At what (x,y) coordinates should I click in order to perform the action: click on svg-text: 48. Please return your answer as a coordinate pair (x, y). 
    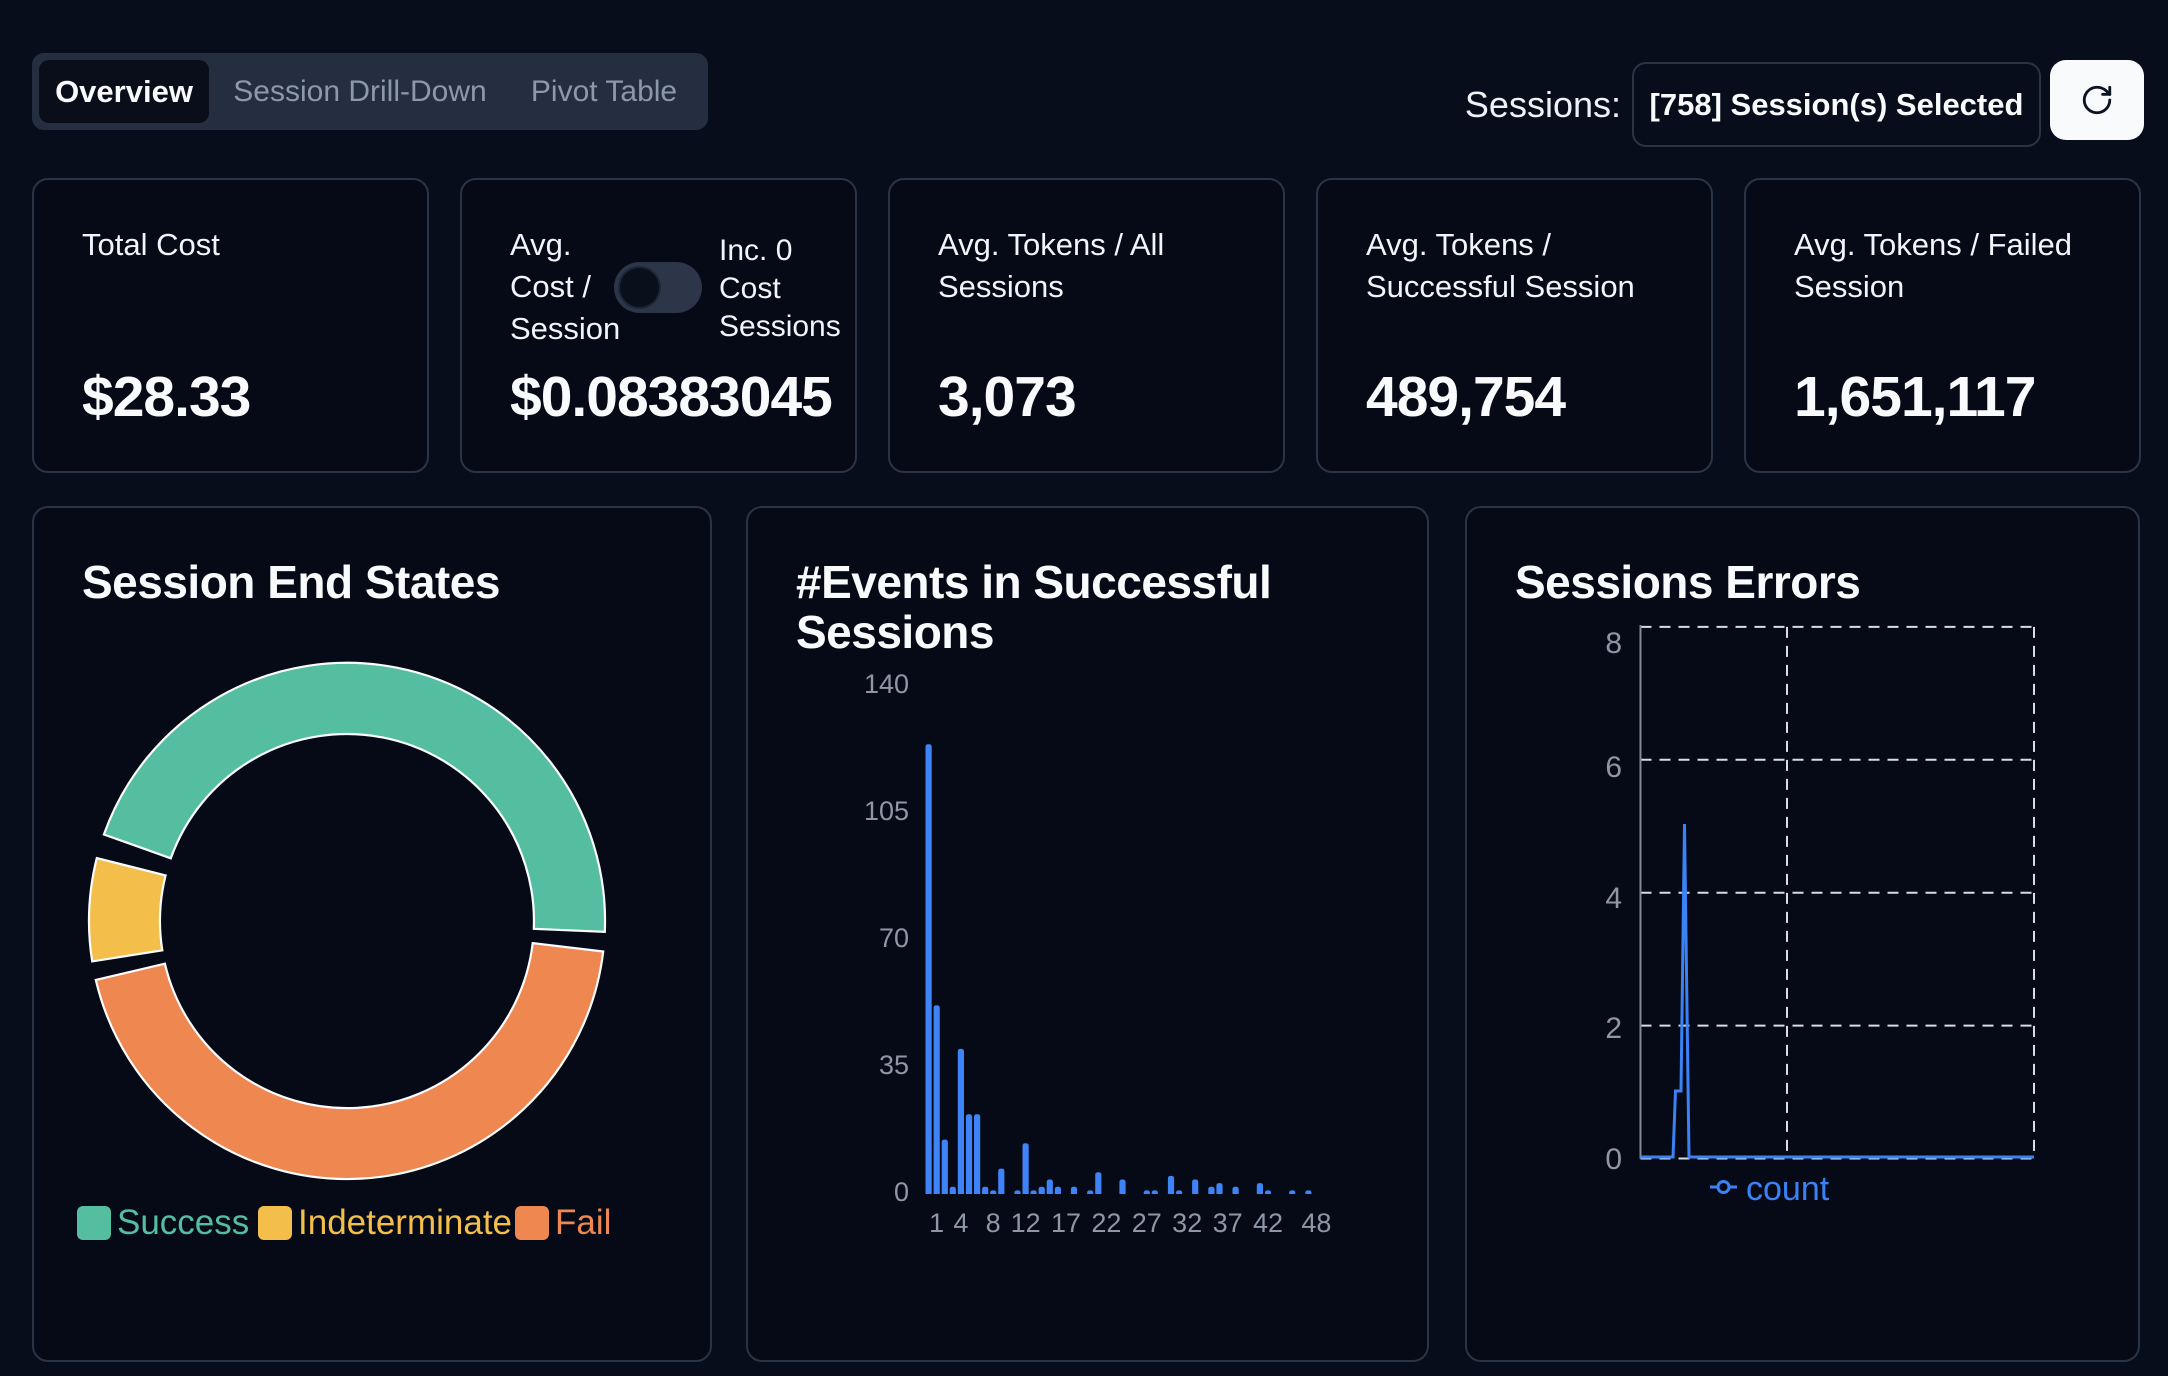
    Looking at the image, I should click on (1316, 1223).